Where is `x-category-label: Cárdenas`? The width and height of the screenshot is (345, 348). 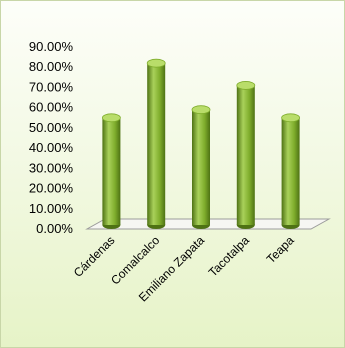 x-category-label: Cárdenas is located at coordinates (94, 256).